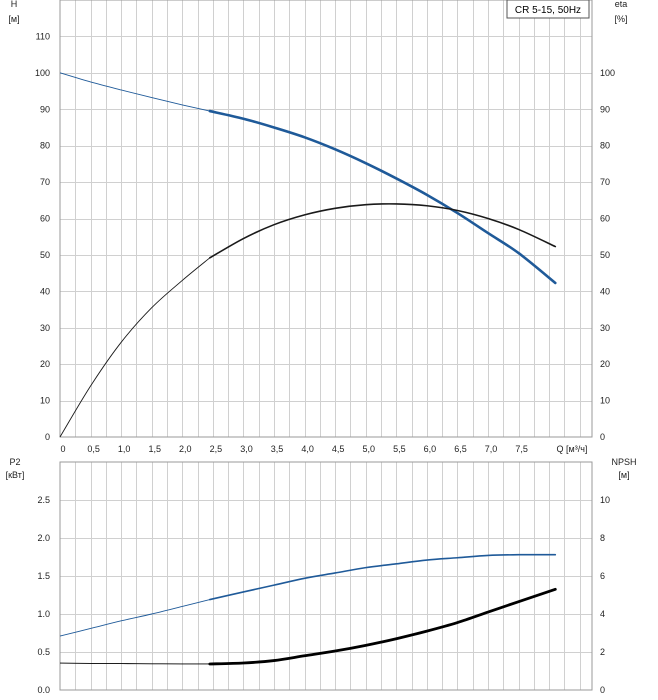 The width and height of the screenshot is (658, 700). I want to click on bottom-left-axis-title: P2, so click(14, 462).